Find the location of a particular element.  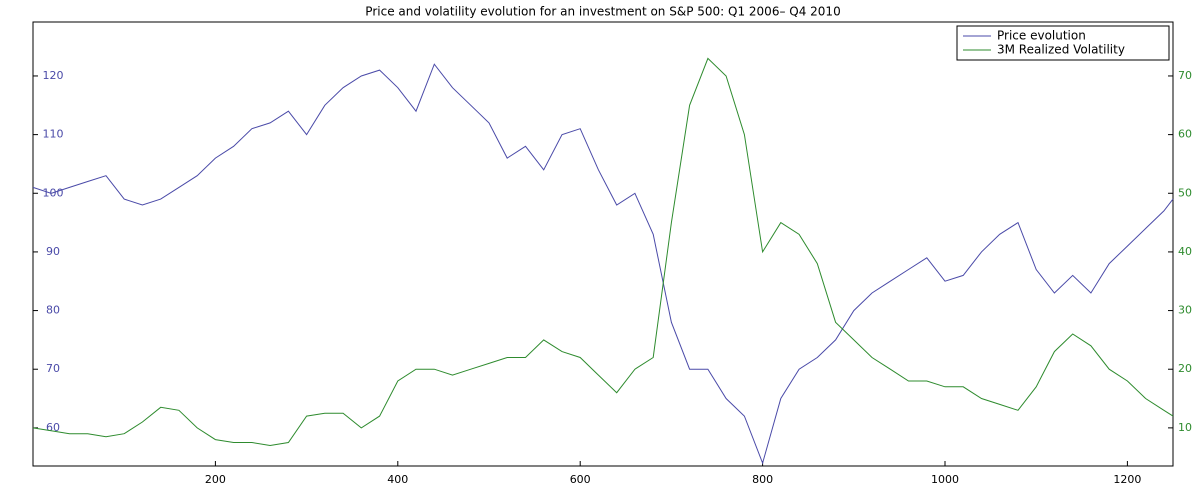

y-tick-label: 110 is located at coordinates (53, 134).